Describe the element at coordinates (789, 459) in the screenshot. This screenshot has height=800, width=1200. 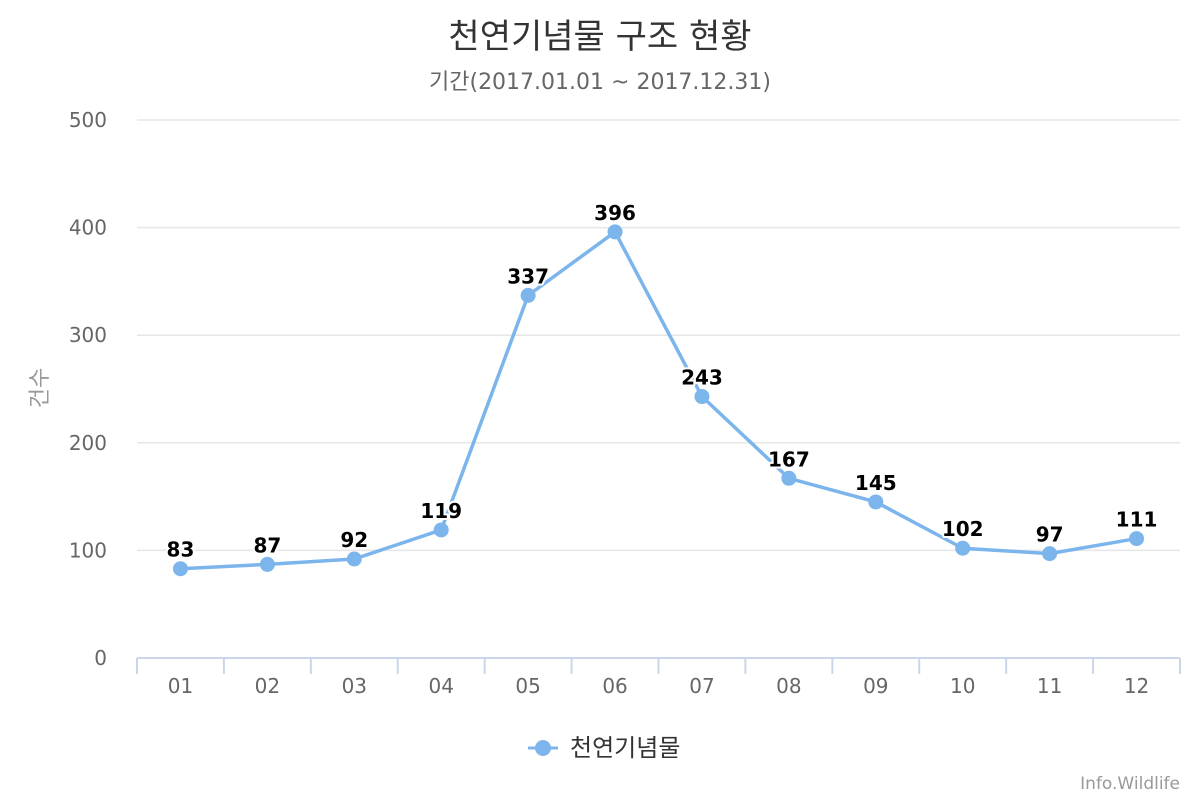
I see `data-label: 167` at that location.